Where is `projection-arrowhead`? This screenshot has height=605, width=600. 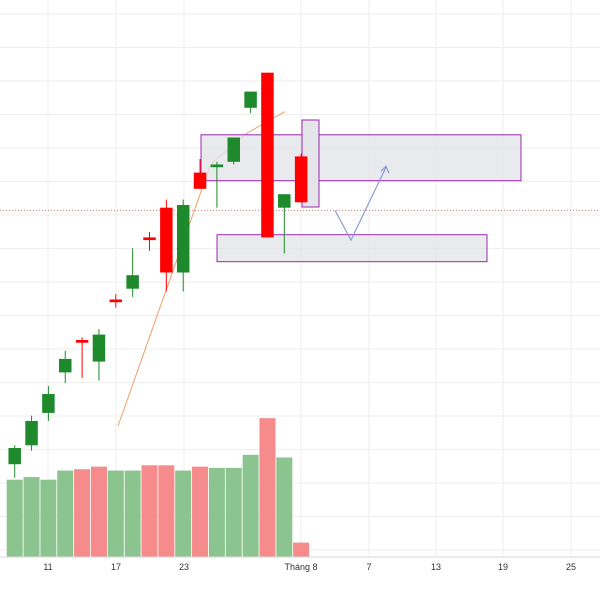 projection-arrowhead is located at coordinates (385, 169).